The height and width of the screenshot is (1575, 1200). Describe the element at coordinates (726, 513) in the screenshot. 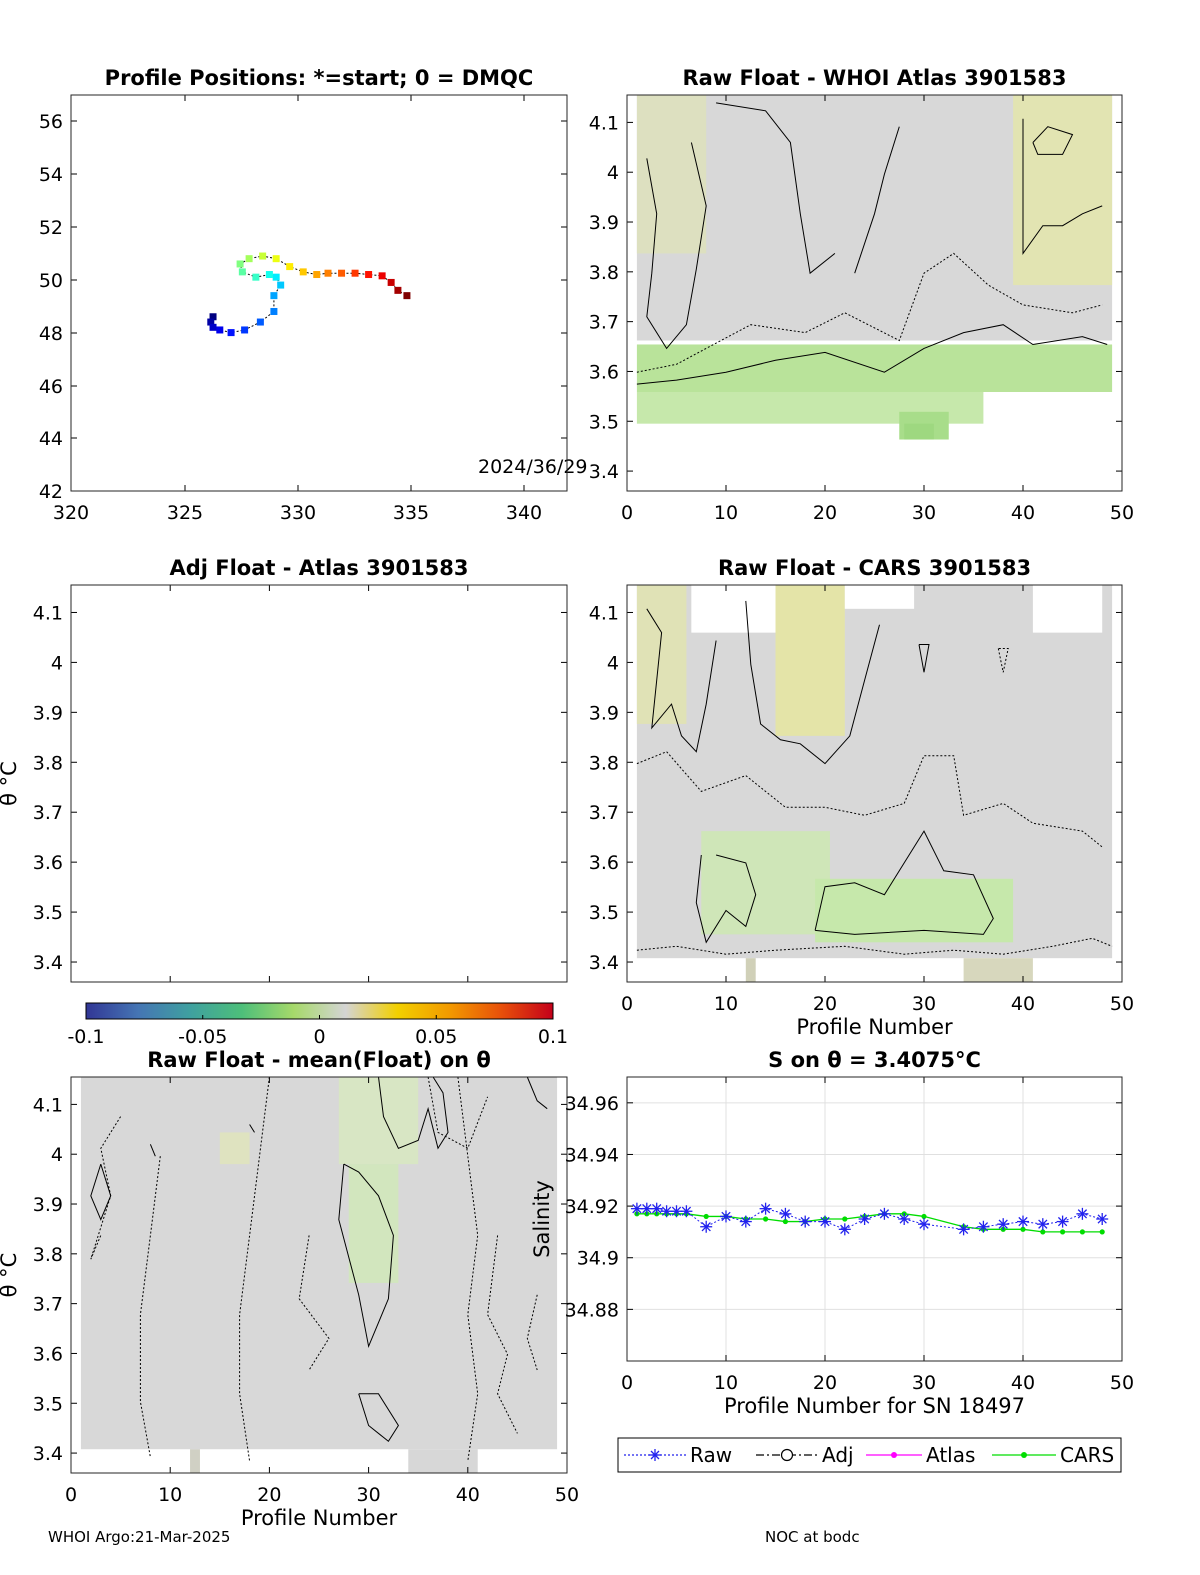

I see `whoi-xtick-label: 10` at that location.